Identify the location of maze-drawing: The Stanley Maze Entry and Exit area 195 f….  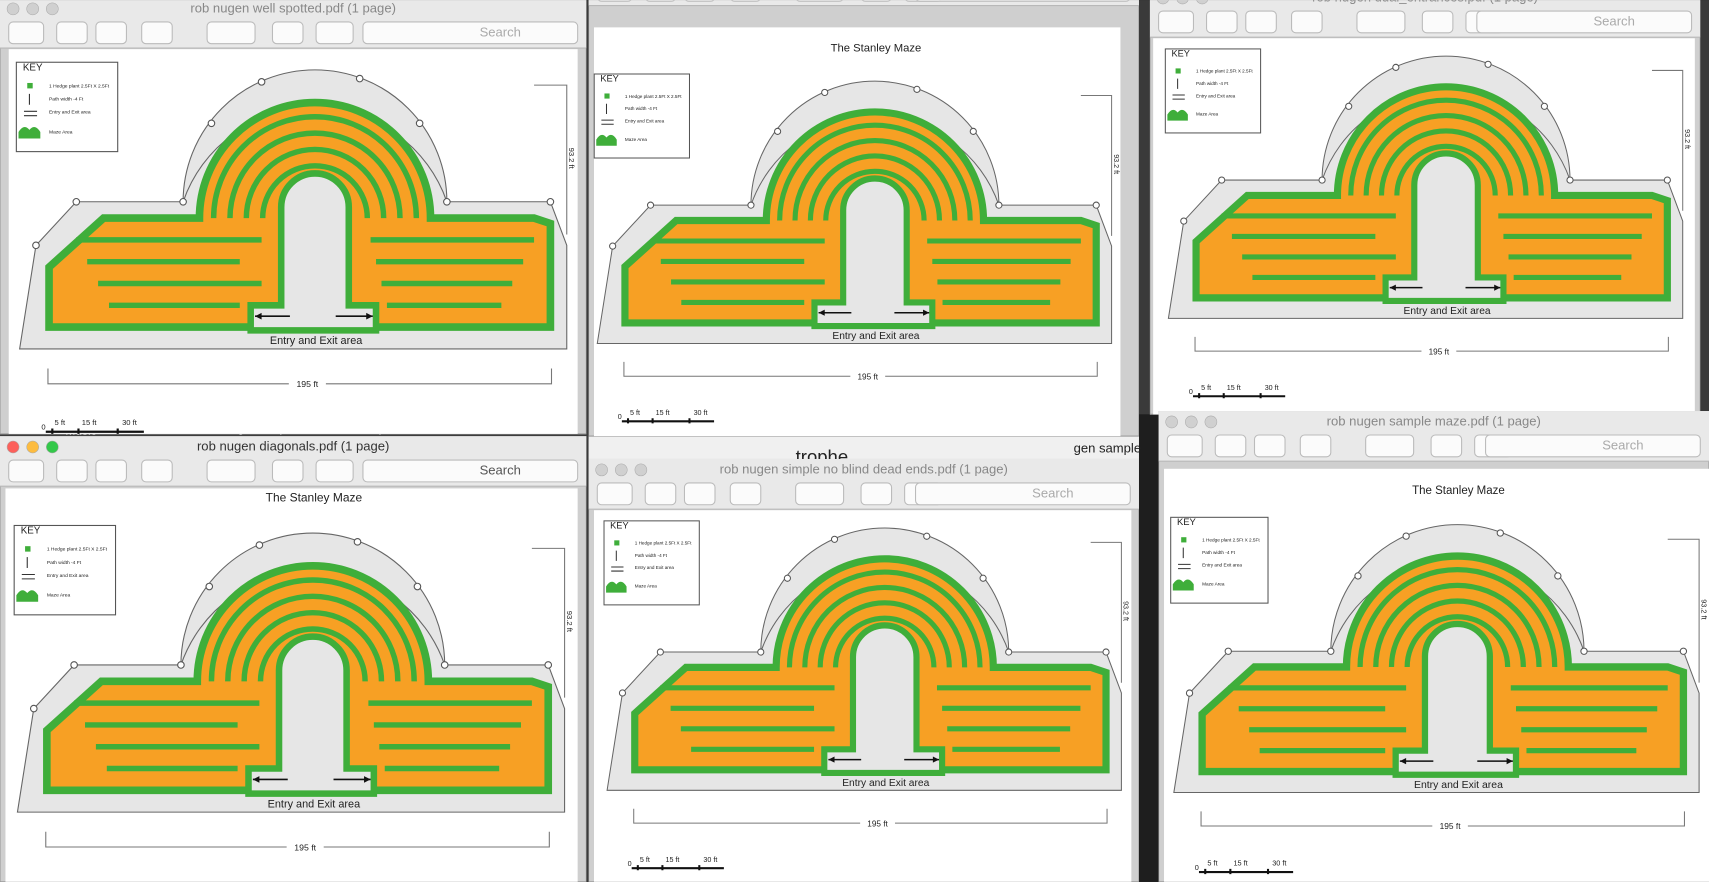
(293, 671).